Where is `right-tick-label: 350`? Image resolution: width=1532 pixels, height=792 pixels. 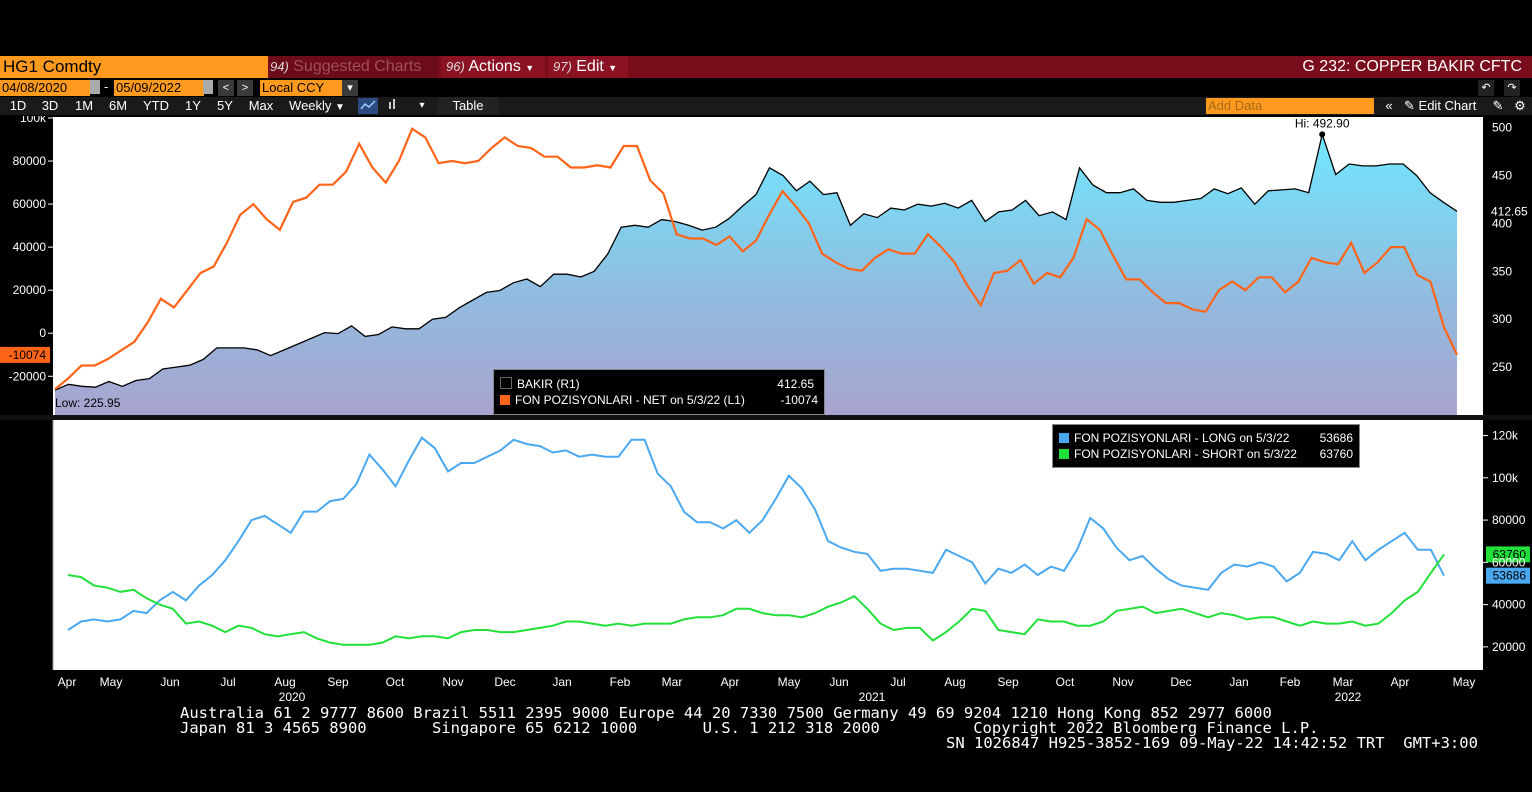
right-tick-label: 350 is located at coordinates (1502, 271).